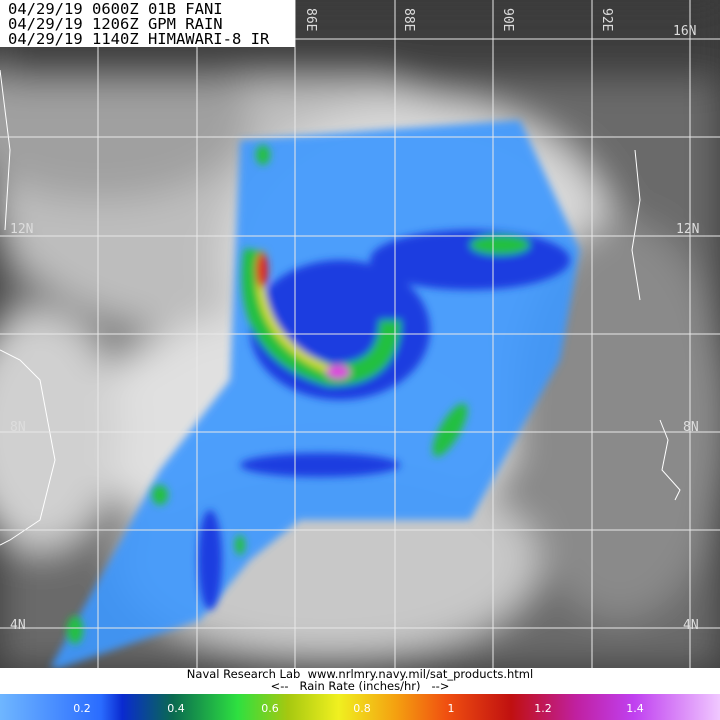 This screenshot has height=720, width=720. I want to click on lon-label-88e: 88E, so click(408, 20).